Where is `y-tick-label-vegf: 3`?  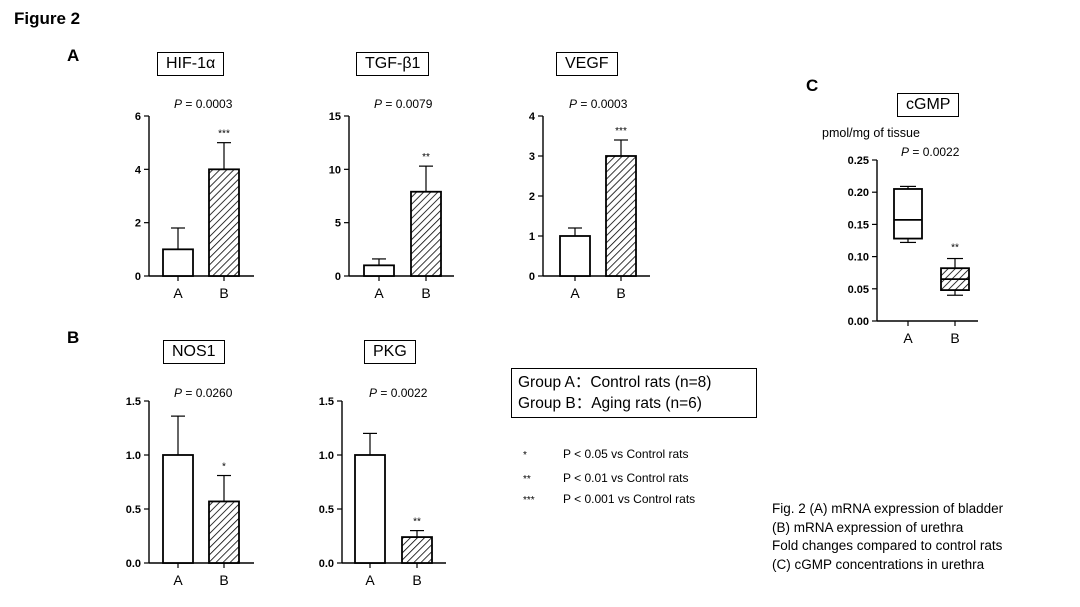 y-tick-label-vegf: 3 is located at coordinates (532, 157).